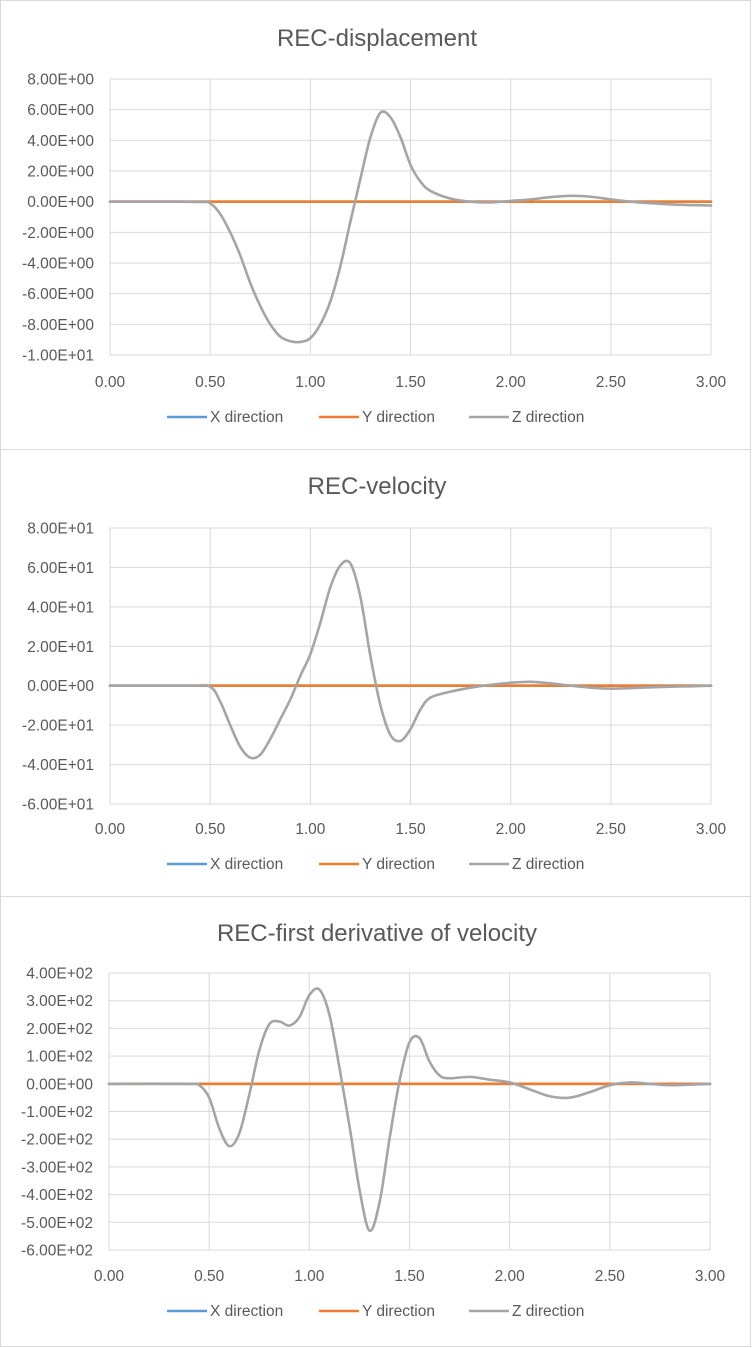 This screenshot has width=753, height=1348. What do you see at coordinates (58, 356) in the screenshot?
I see `y-tick-label: -1.00E+01` at bounding box center [58, 356].